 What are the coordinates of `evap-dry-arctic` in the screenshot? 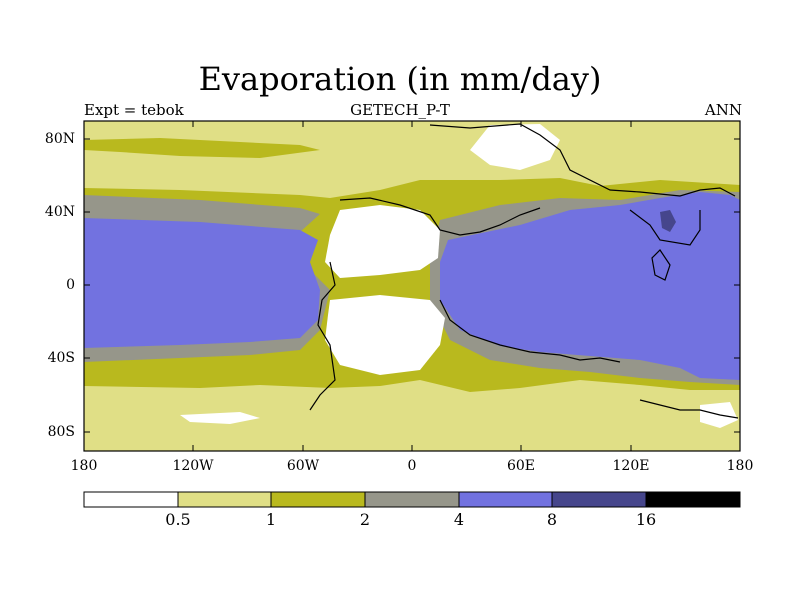 It's located at (515, 147).